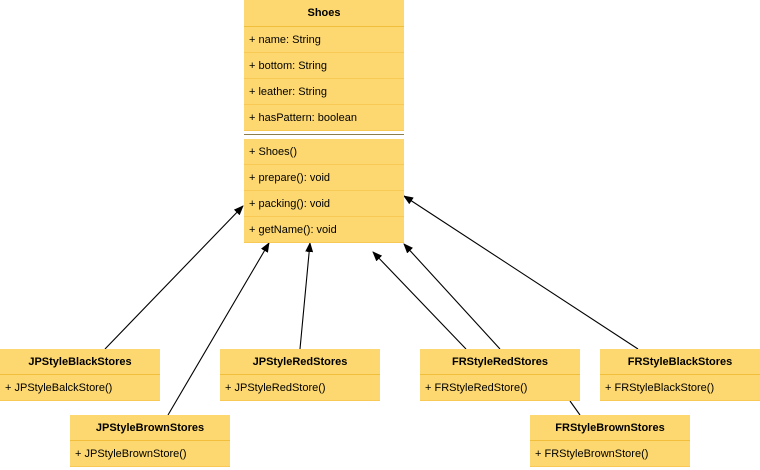 The image size is (760, 470). What do you see at coordinates (80, 362) in the screenshot?
I see `class-jp-style-black-stores-title: JPStyleBlackStores` at bounding box center [80, 362].